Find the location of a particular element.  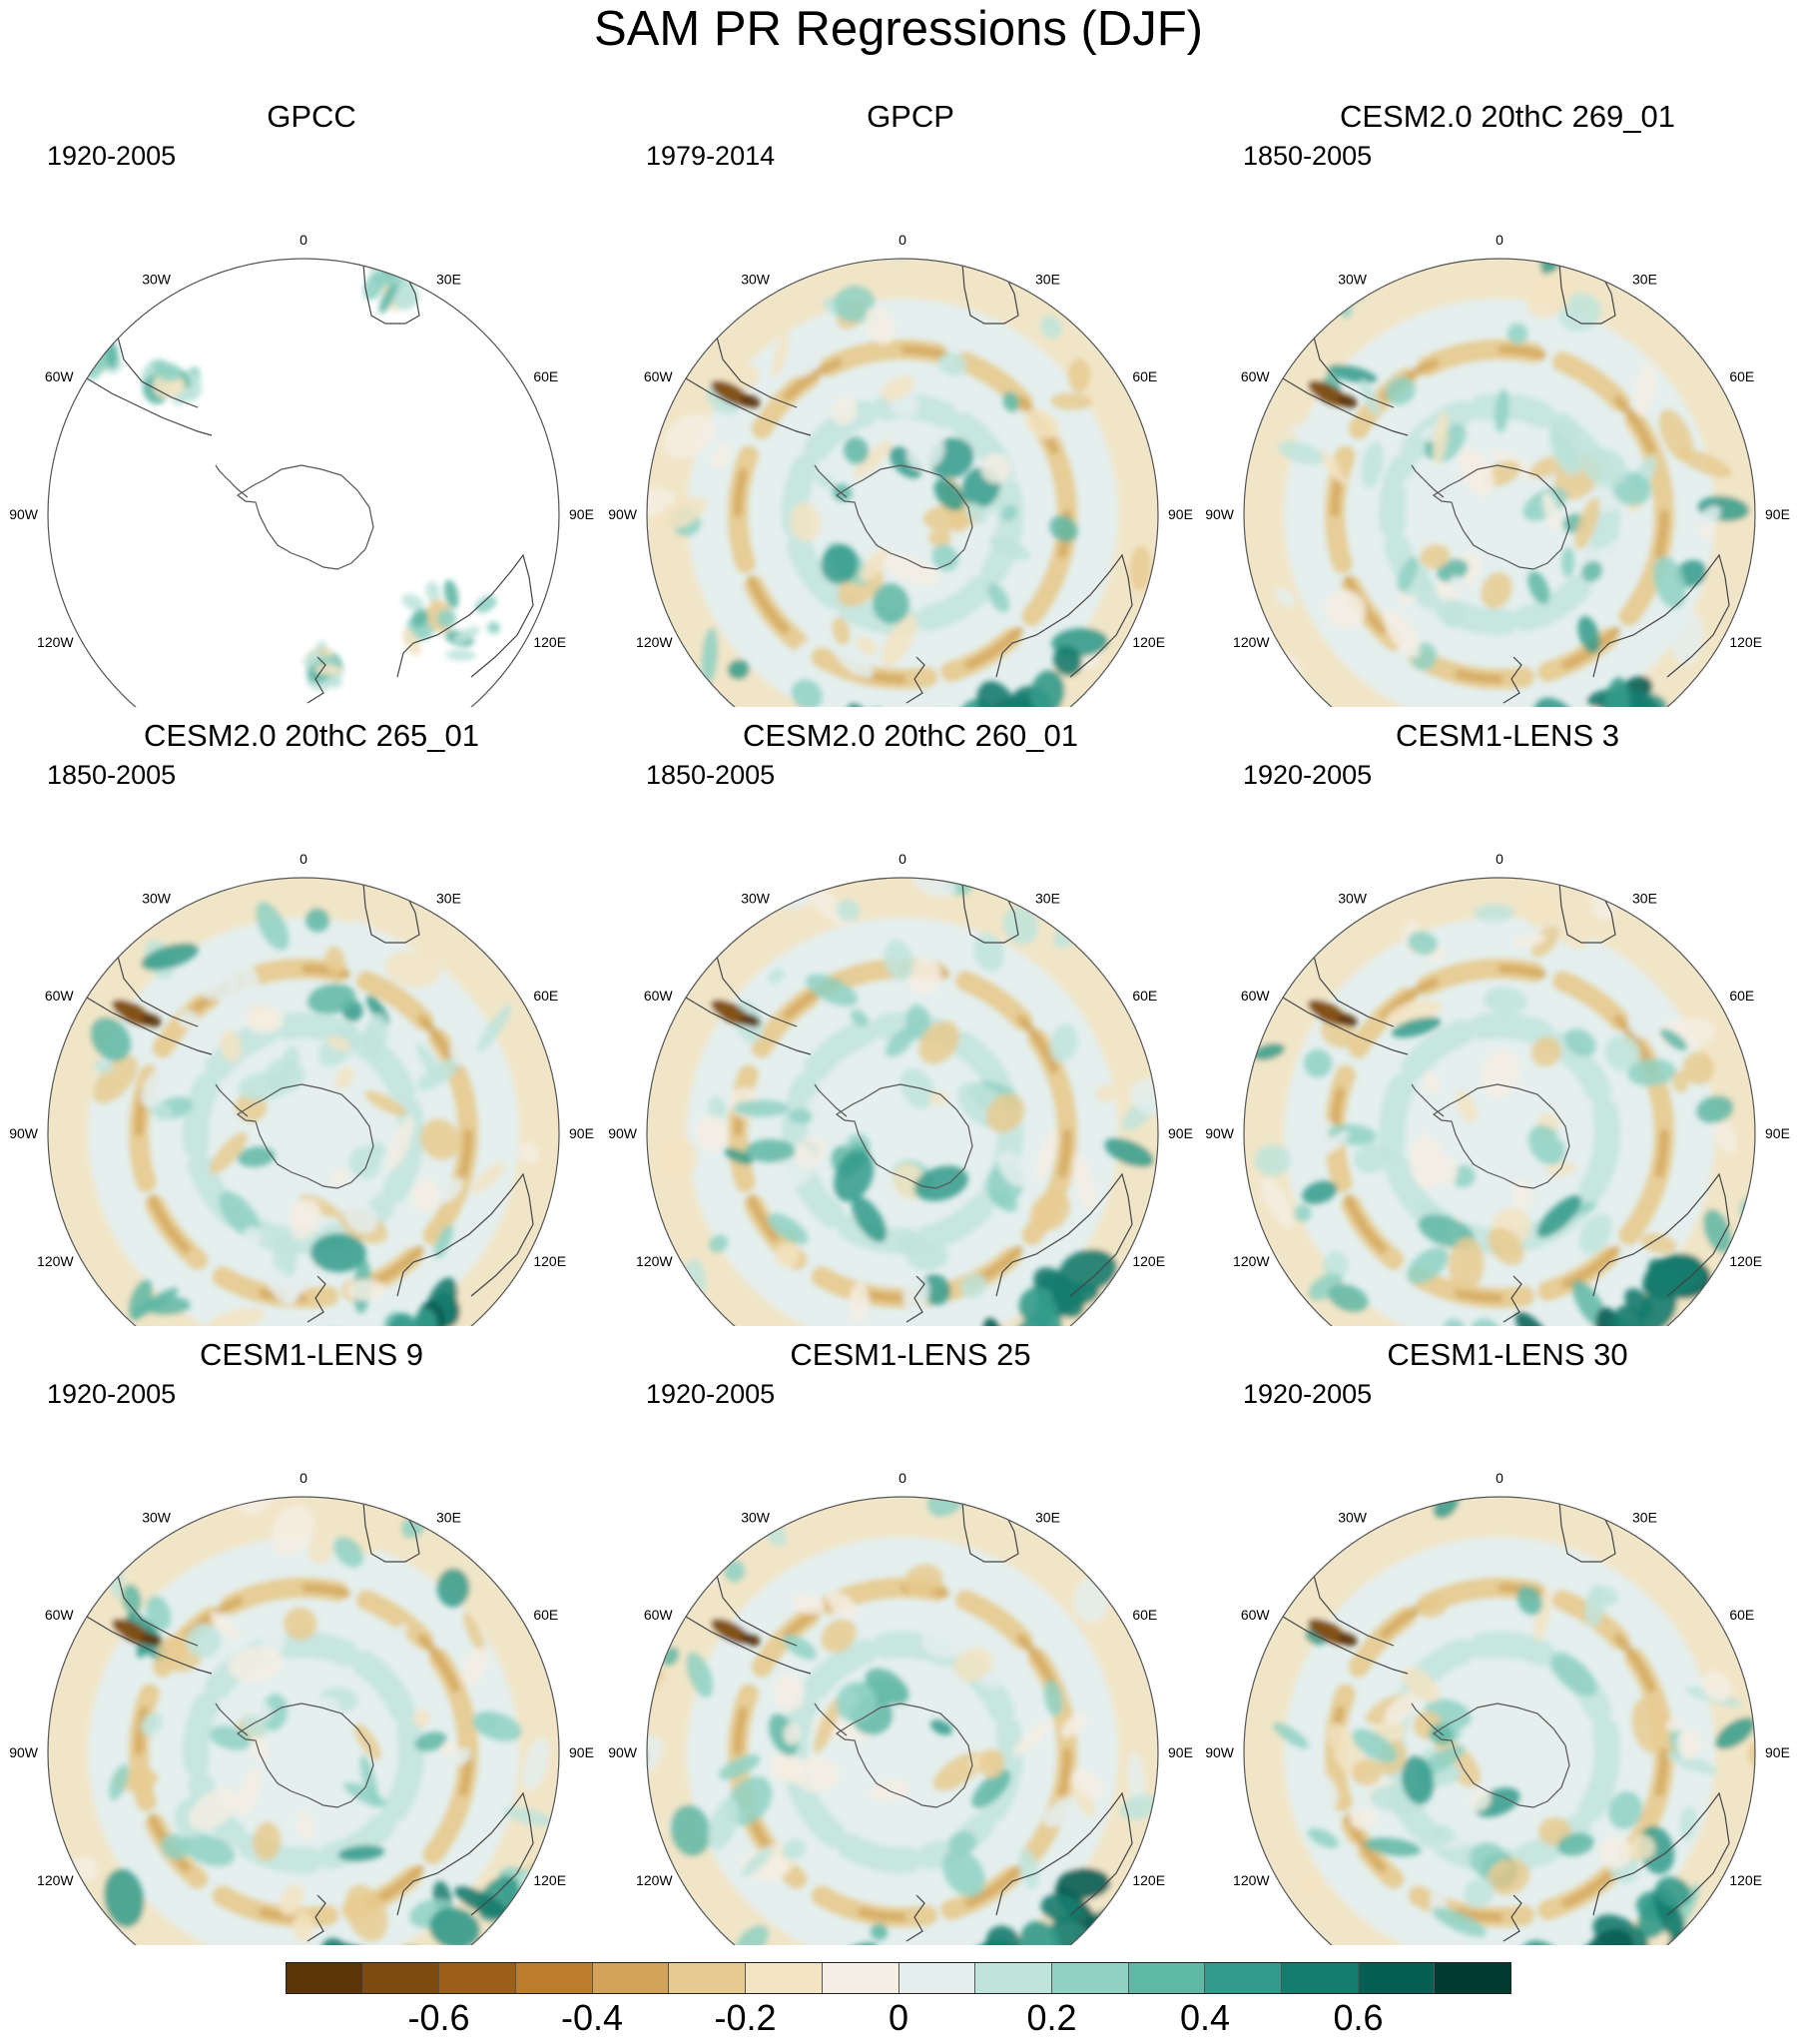

colorbar-tick-label: 0.2 is located at coordinates (1051, 2017).